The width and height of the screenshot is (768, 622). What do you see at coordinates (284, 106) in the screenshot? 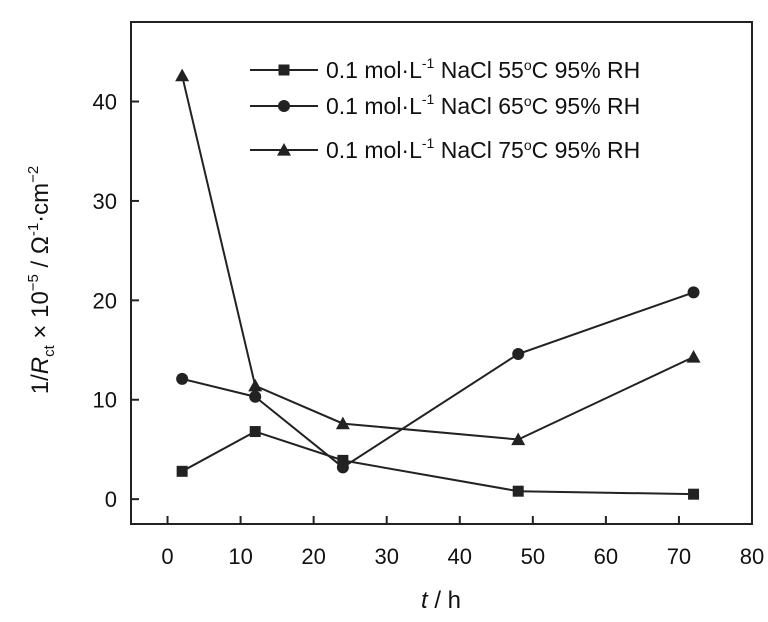
I see `legend-marker-circle` at bounding box center [284, 106].